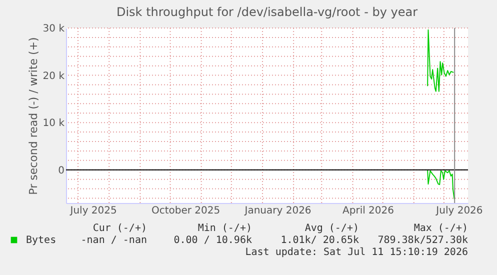  What do you see at coordinates (267, 12) in the screenshot?
I see `chart-title: Disk throughput for /dev/isabella-vg/root - by year` at bounding box center [267, 12].